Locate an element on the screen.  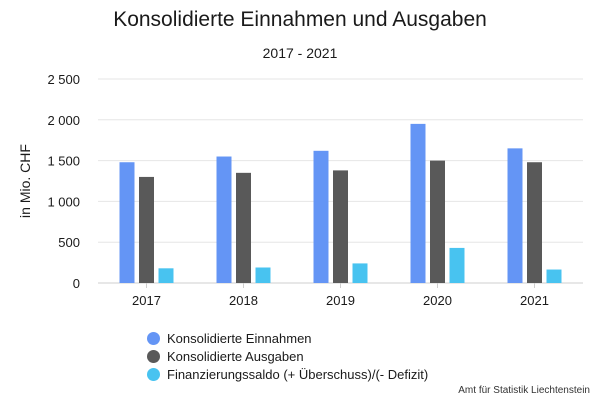
legend-label-ausgaben: Konsolidierte Ausgaben is located at coordinates (235, 356).